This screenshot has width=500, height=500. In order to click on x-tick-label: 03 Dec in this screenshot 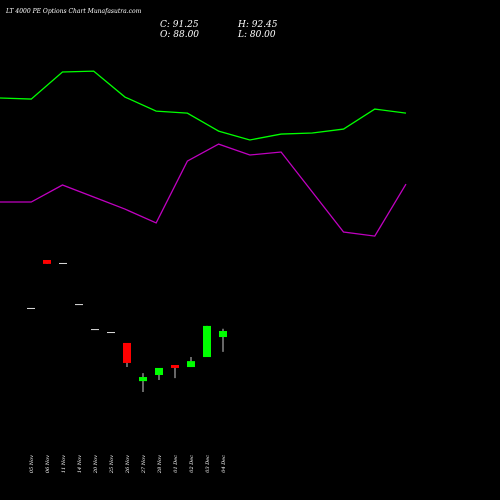, I will do `click(208, 464)`.